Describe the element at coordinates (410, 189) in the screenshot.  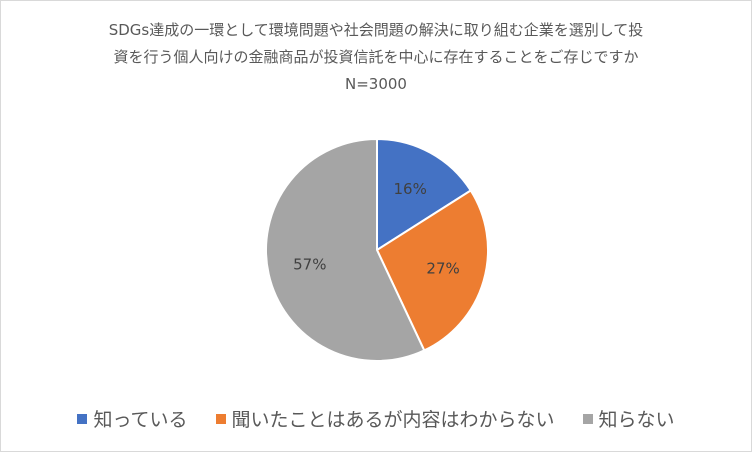
I see `pie-label-aware: 16%` at that location.